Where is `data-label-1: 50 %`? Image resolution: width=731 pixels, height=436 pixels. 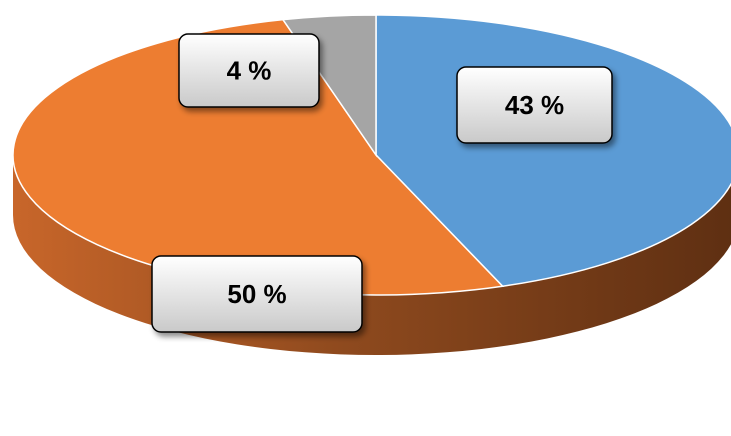
data-label-1: 50 % is located at coordinates (257, 294).